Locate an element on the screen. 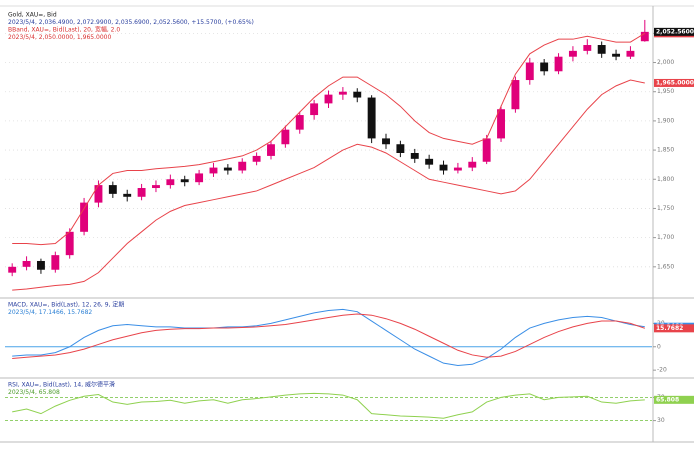  legend-text: MACD, XAU=, Bid(Last), 12, 26, 9, 定期 is located at coordinates (66, 305).